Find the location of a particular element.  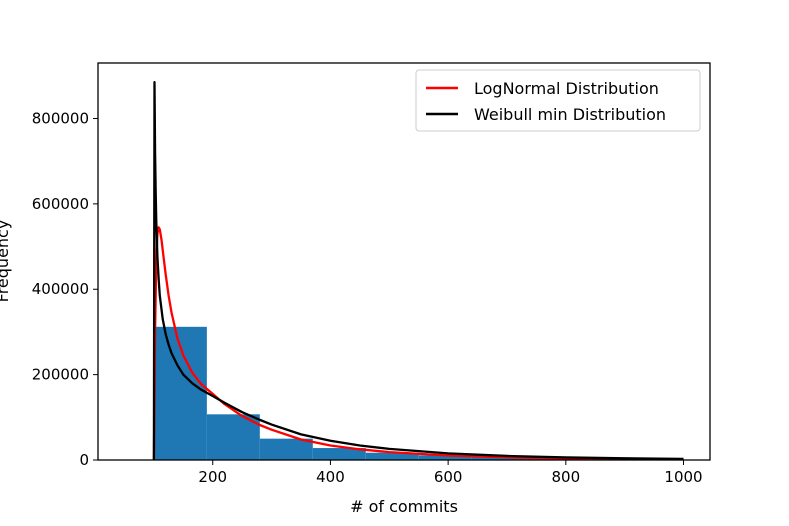

y-axis-label: Frequency is located at coordinates (6, 261).